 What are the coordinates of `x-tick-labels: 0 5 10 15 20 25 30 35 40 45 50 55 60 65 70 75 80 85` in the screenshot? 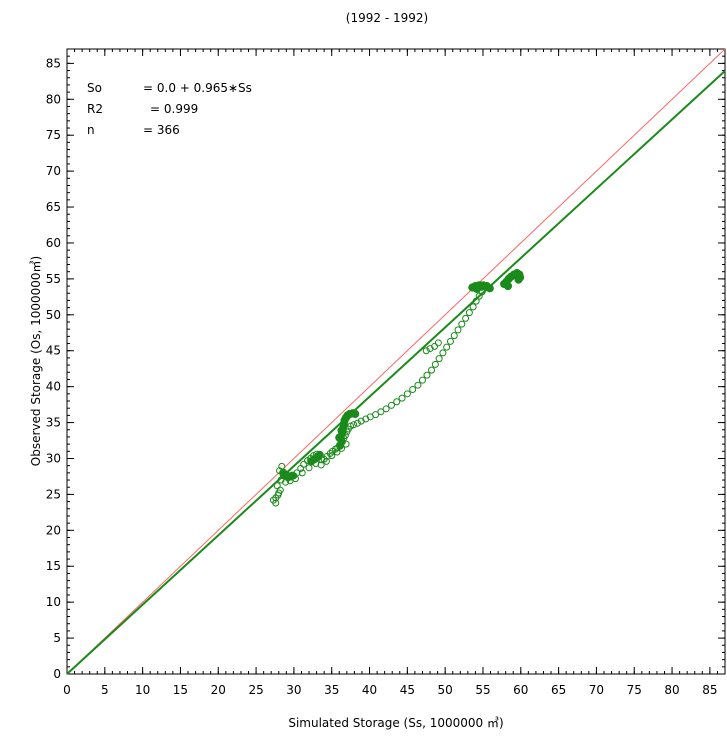 It's located at (390, 690).